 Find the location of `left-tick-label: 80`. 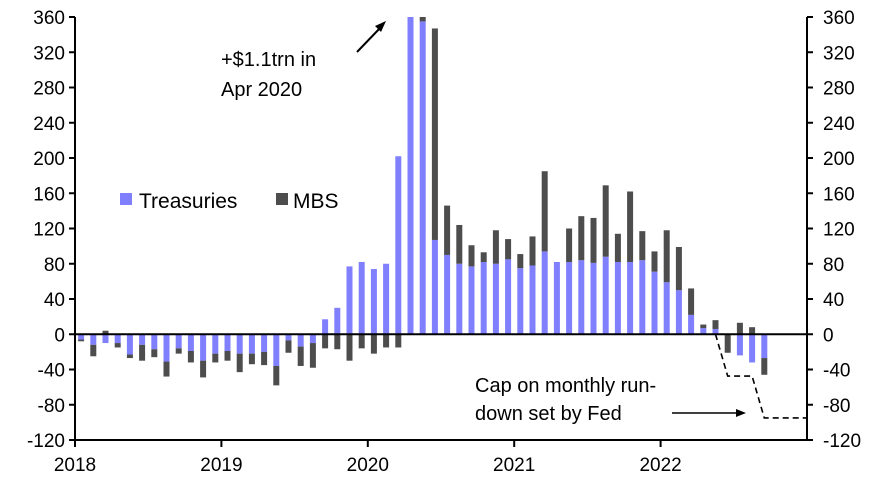

left-tick-label: 80 is located at coordinates (54, 265).